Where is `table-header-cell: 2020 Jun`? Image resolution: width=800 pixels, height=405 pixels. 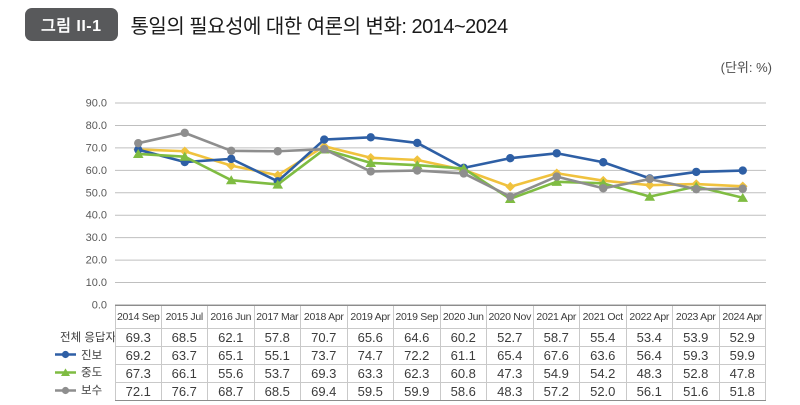
table-header-cell: 2020 Jun is located at coordinates (464, 317).